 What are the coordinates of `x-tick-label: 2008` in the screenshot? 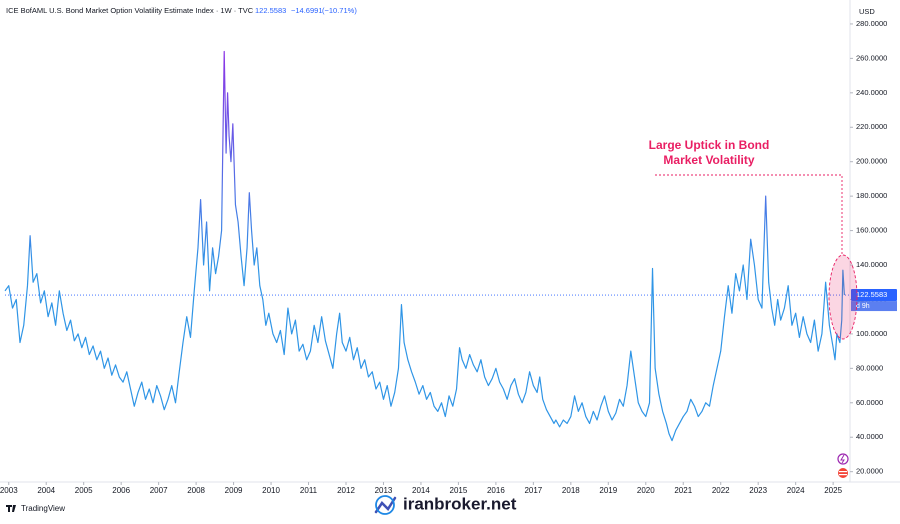 It's located at (196, 490).